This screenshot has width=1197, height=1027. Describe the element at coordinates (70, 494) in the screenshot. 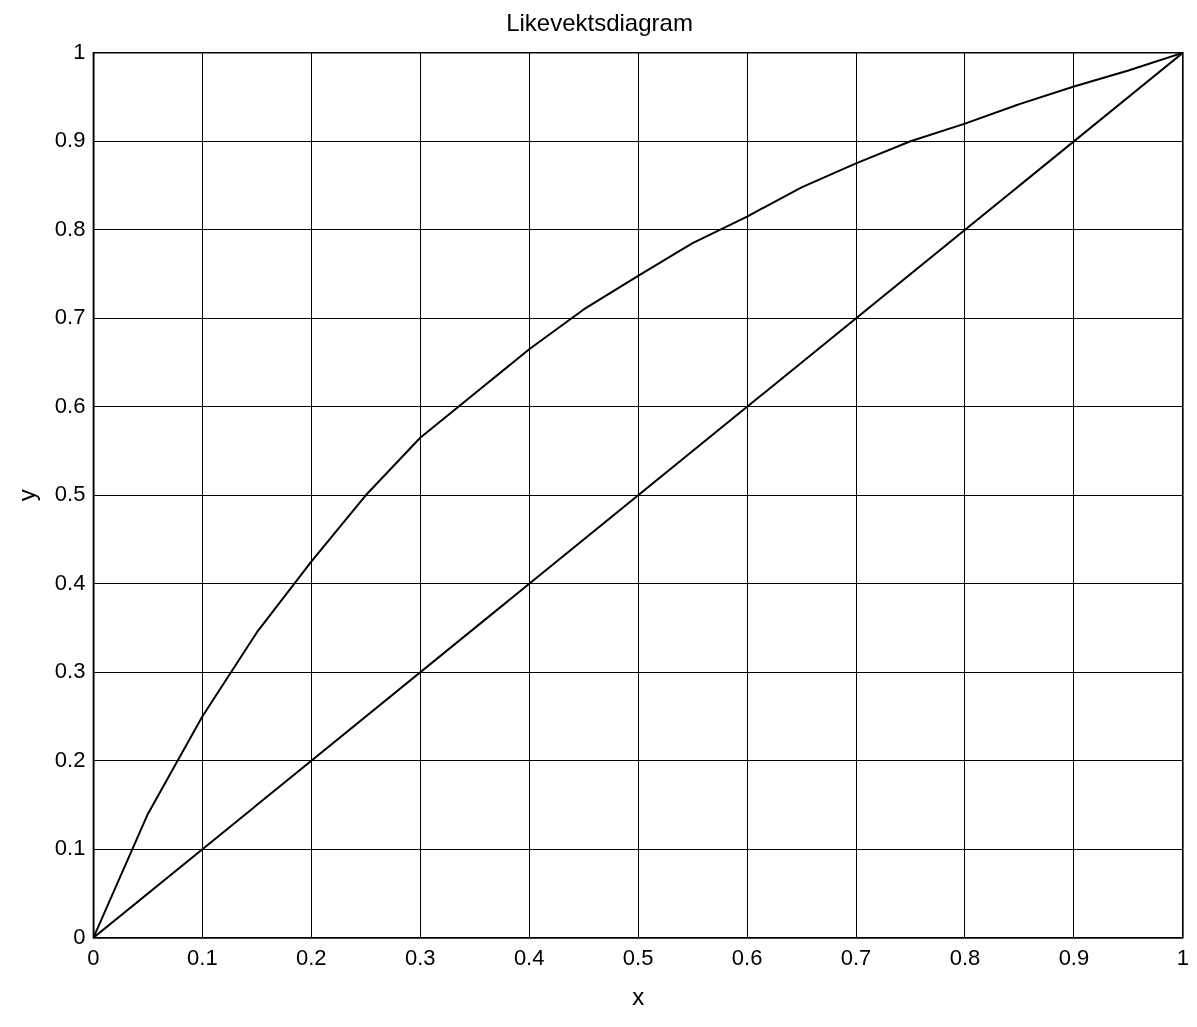

I see `y-tick-label: 0.5` at that location.